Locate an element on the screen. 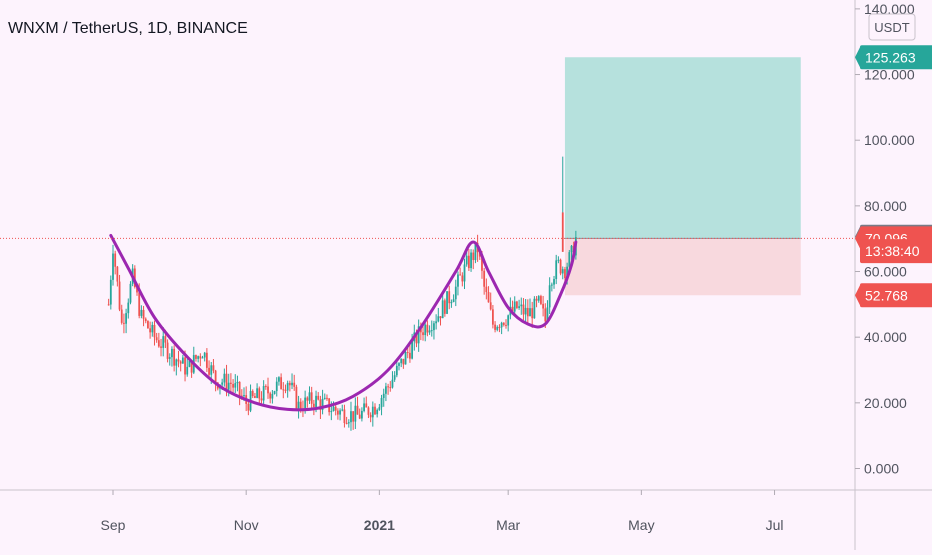 The image size is (932, 555). y-tick-label: 140.000 is located at coordinates (889, 9).